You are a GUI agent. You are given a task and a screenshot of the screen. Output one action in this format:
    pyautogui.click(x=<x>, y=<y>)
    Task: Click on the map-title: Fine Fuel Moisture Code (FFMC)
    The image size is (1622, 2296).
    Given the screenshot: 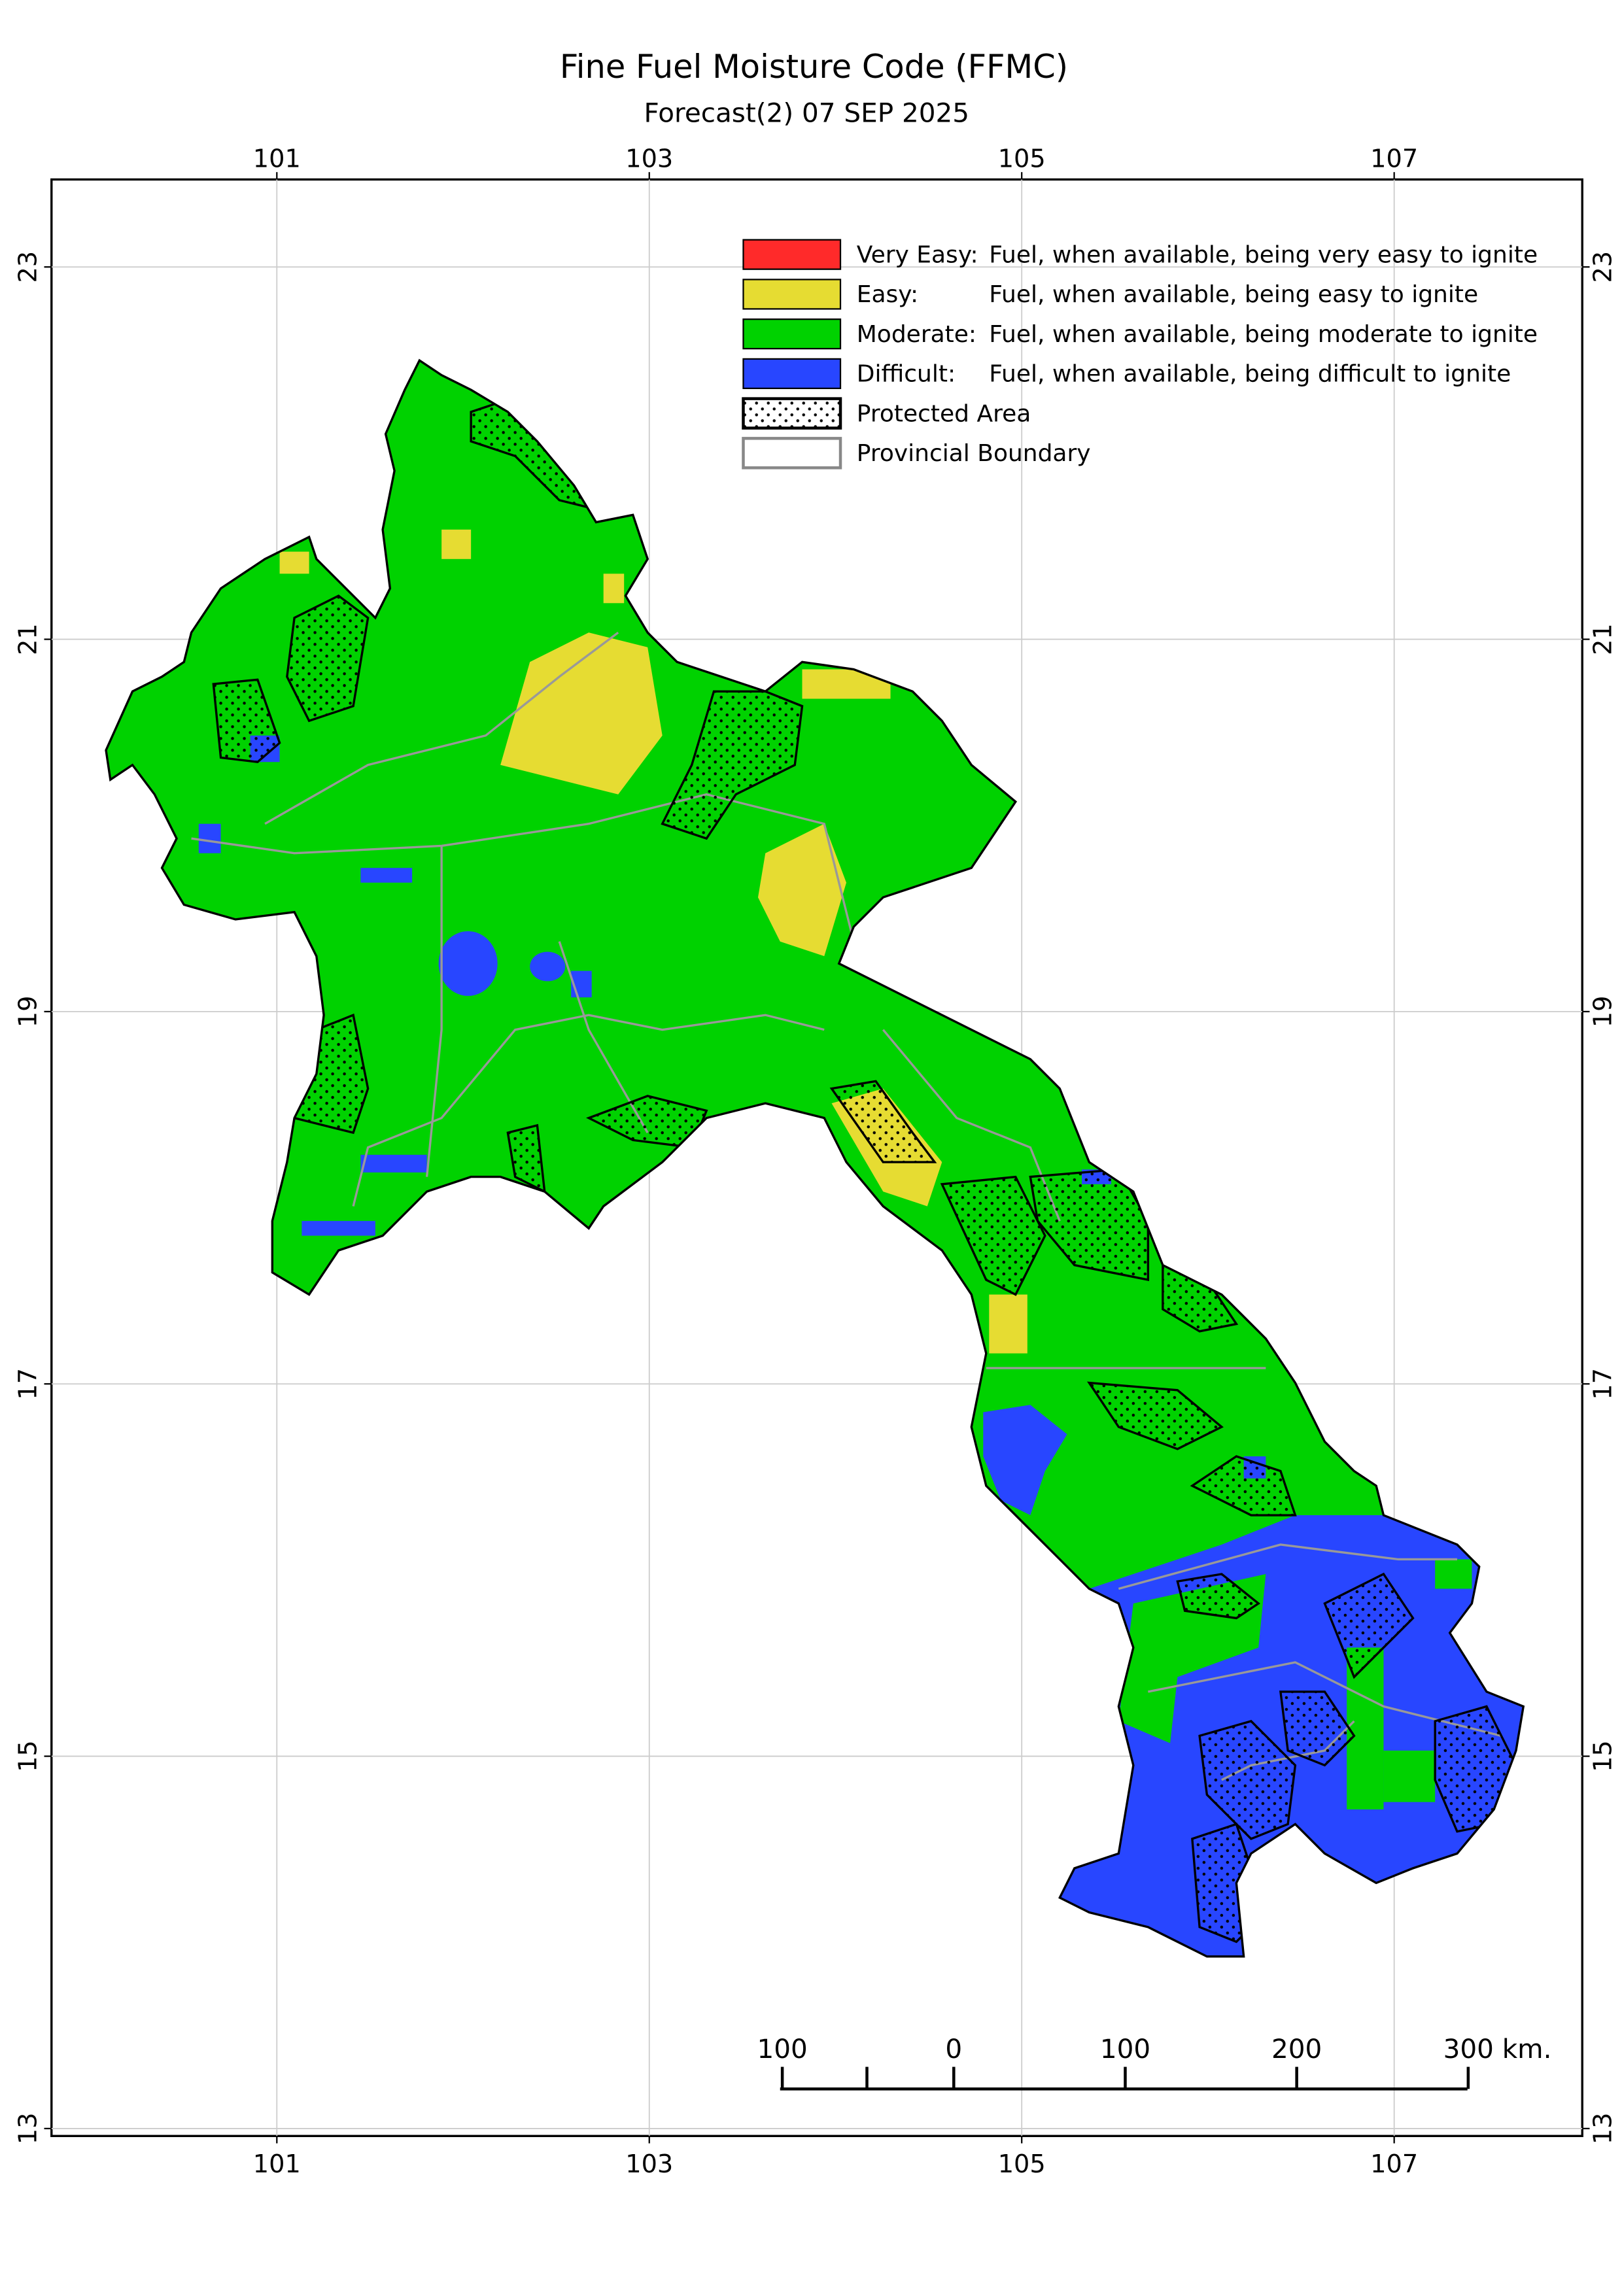 What is the action you would take?
    pyautogui.click(x=814, y=67)
    